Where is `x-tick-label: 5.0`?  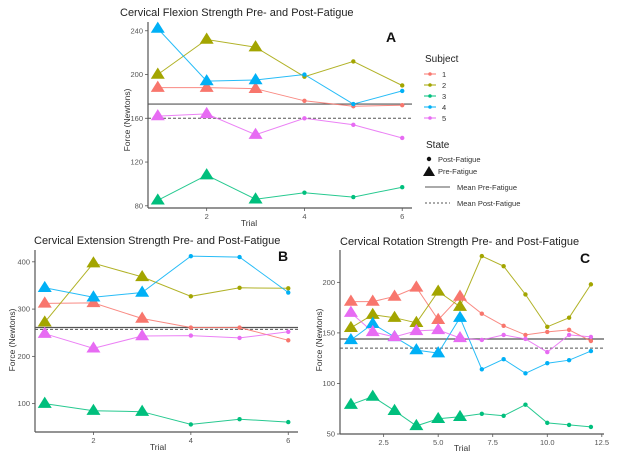
x-tick-label: 5.0 is located at coordinates (438, 442).